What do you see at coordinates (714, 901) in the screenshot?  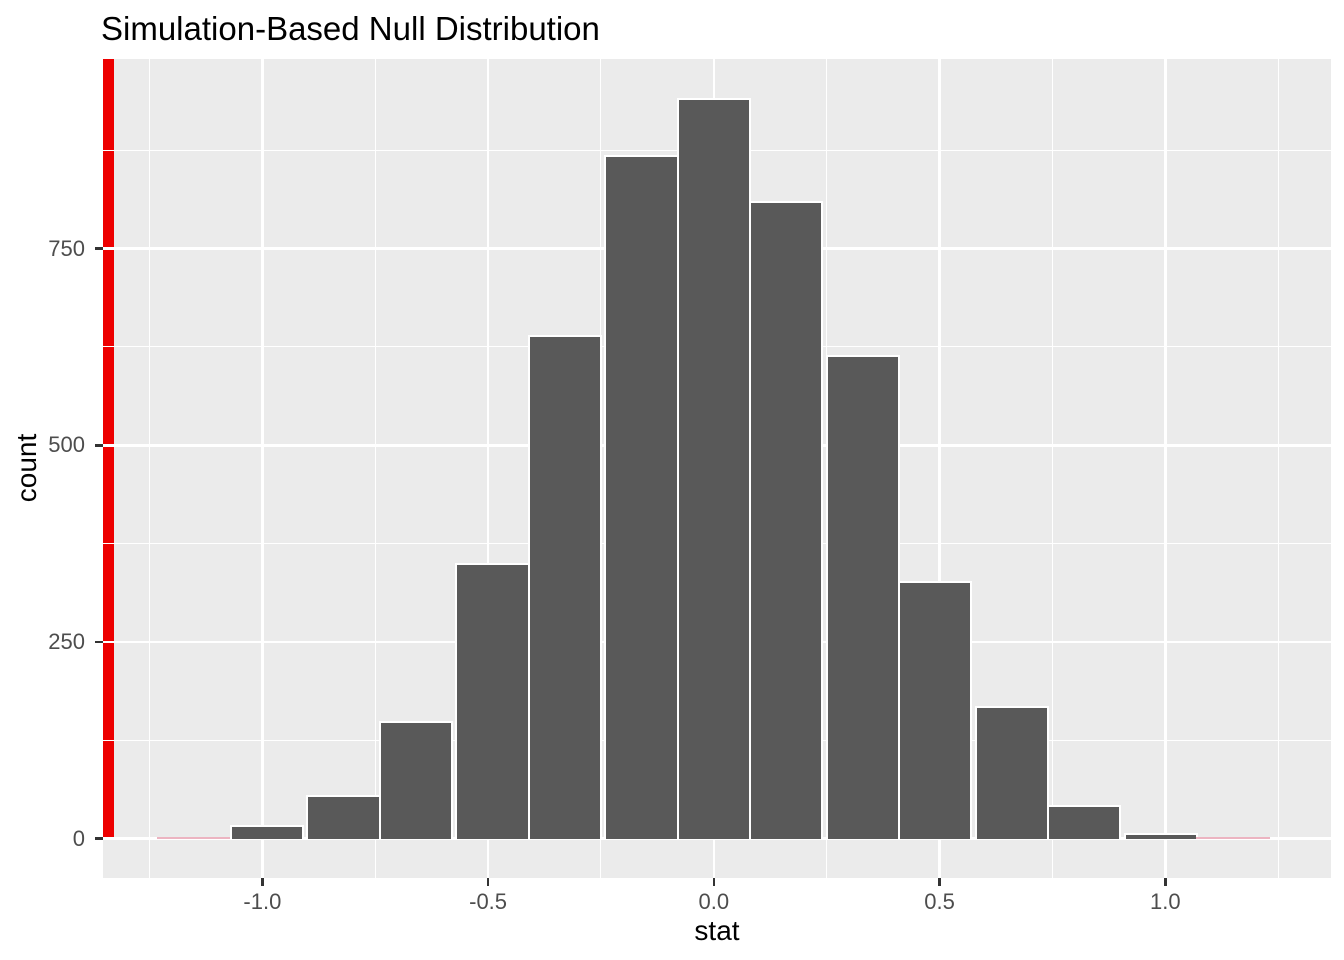 I see `x-axis-tick-label: 0.0` at bounding box center [714, 901].